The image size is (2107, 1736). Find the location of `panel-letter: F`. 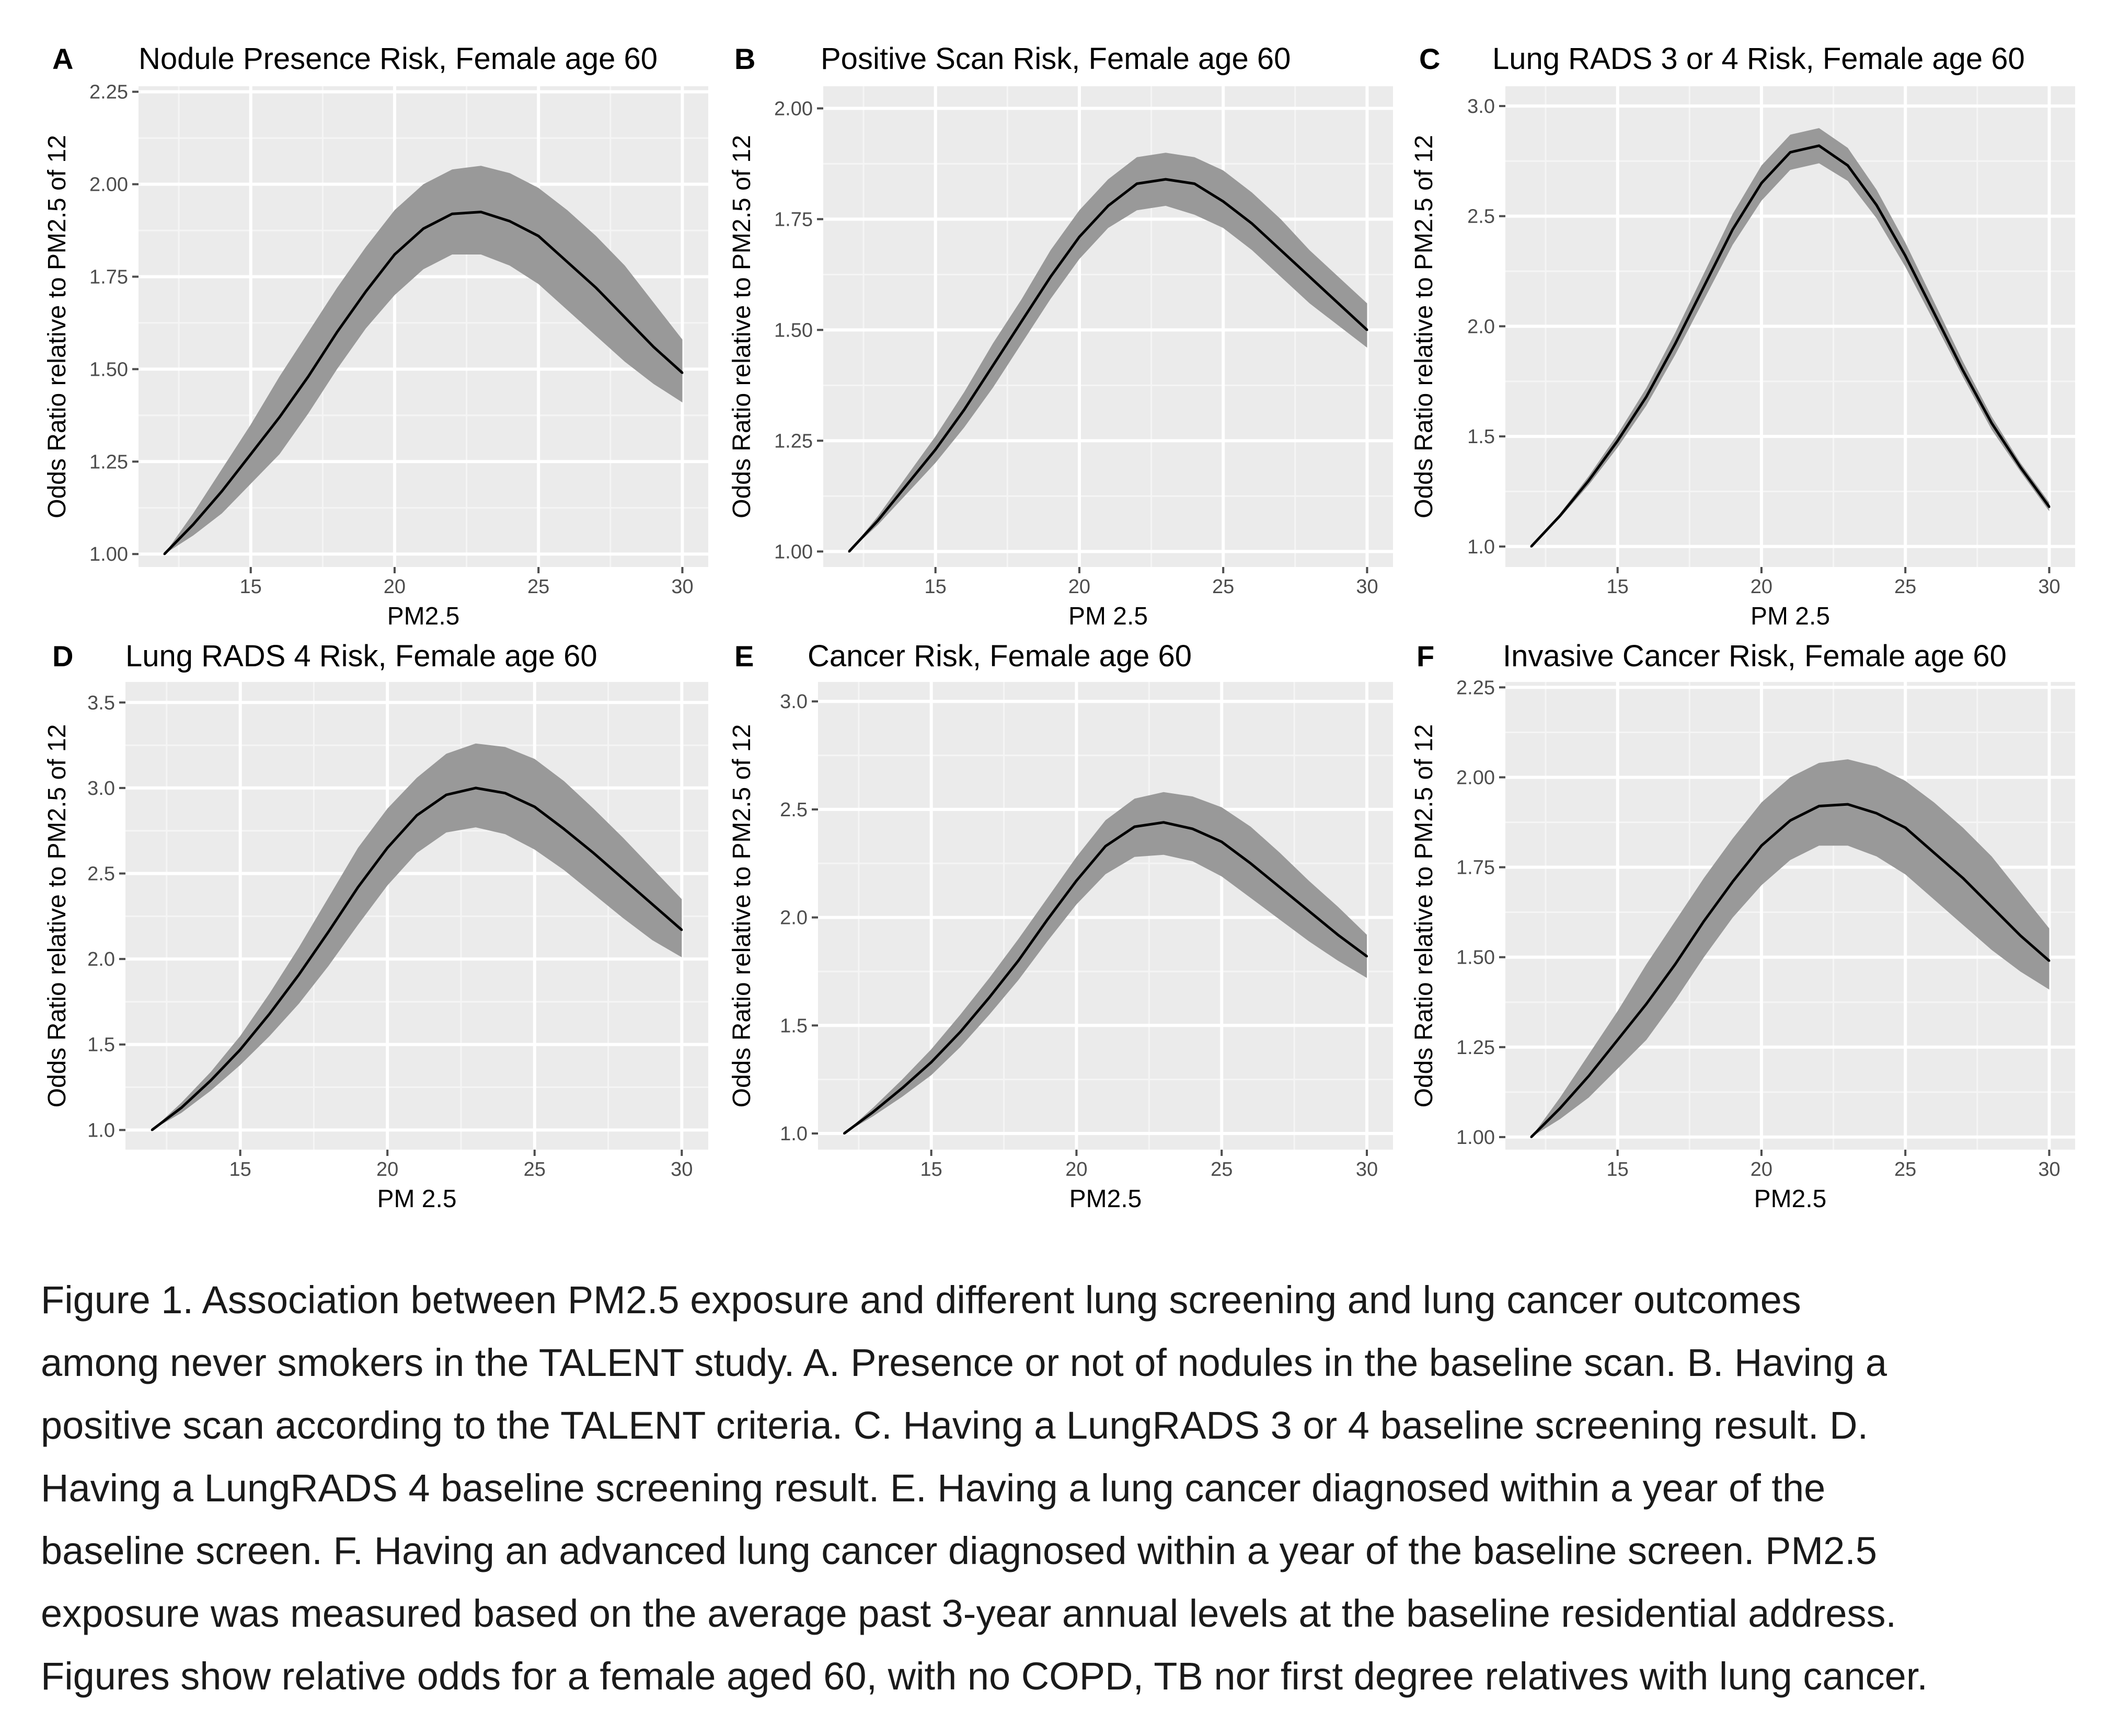

panel-letter: F is located at coordinates (1426, 656).